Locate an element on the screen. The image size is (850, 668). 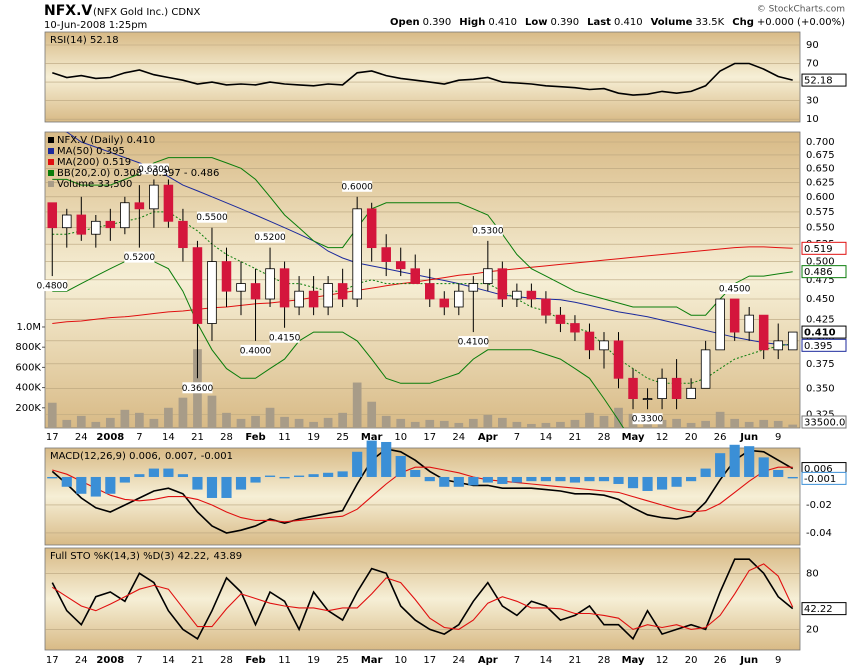
y-tick-label: 30 is located at coordinates (812, 101).